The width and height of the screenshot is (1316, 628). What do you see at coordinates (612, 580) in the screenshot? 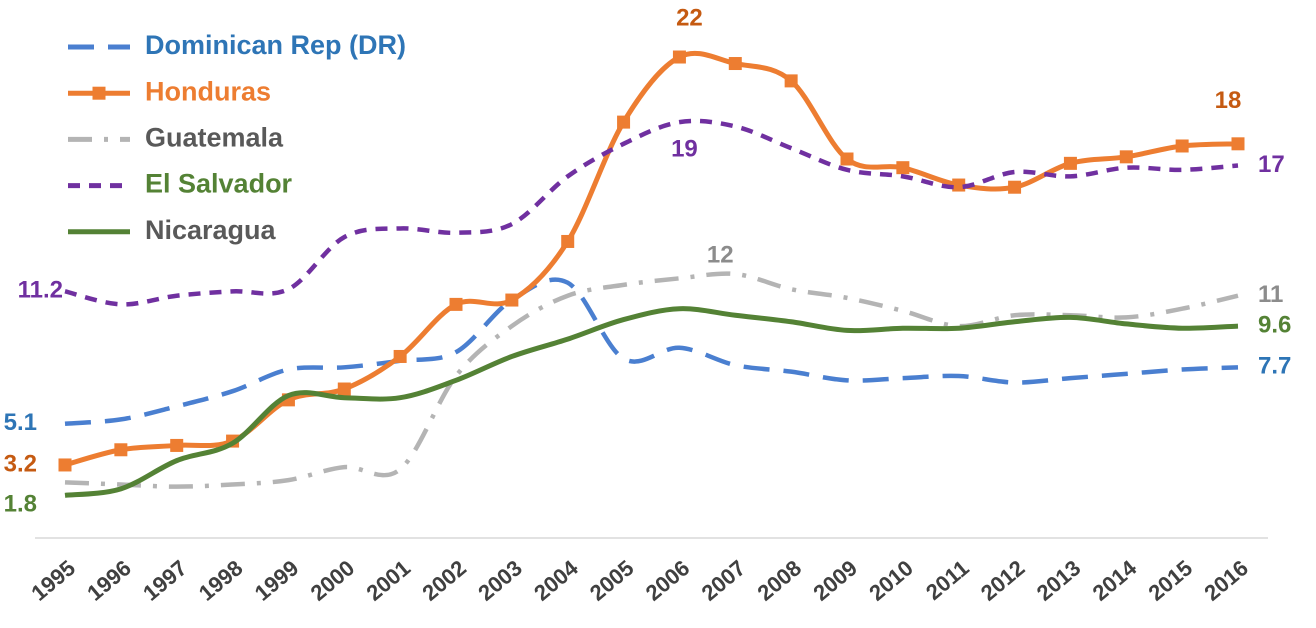
I see `x-tick-label: 2005` at bounding box center [612, 580].